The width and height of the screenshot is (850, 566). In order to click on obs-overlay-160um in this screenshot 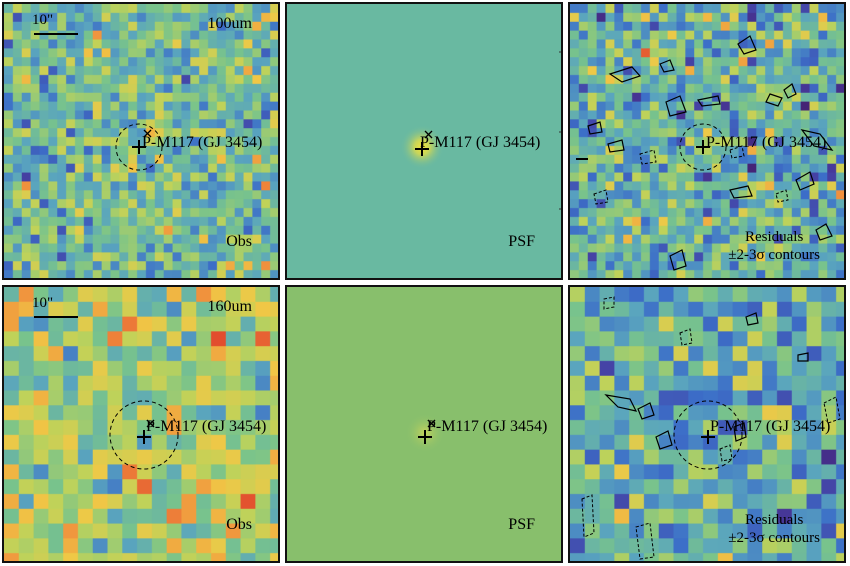, I will do `click(144, 435)`.